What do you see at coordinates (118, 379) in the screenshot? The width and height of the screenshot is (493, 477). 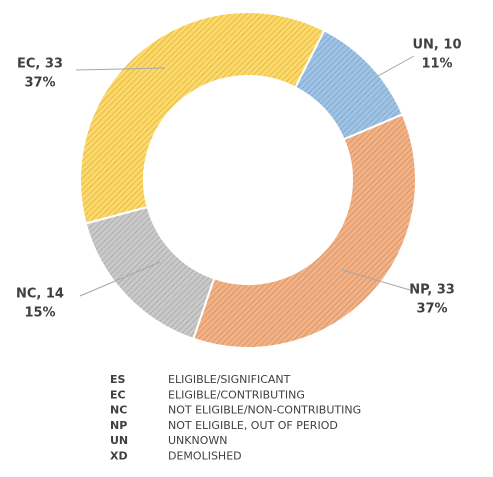 I see `legend-code: ES` at bounding box center [118, 379].